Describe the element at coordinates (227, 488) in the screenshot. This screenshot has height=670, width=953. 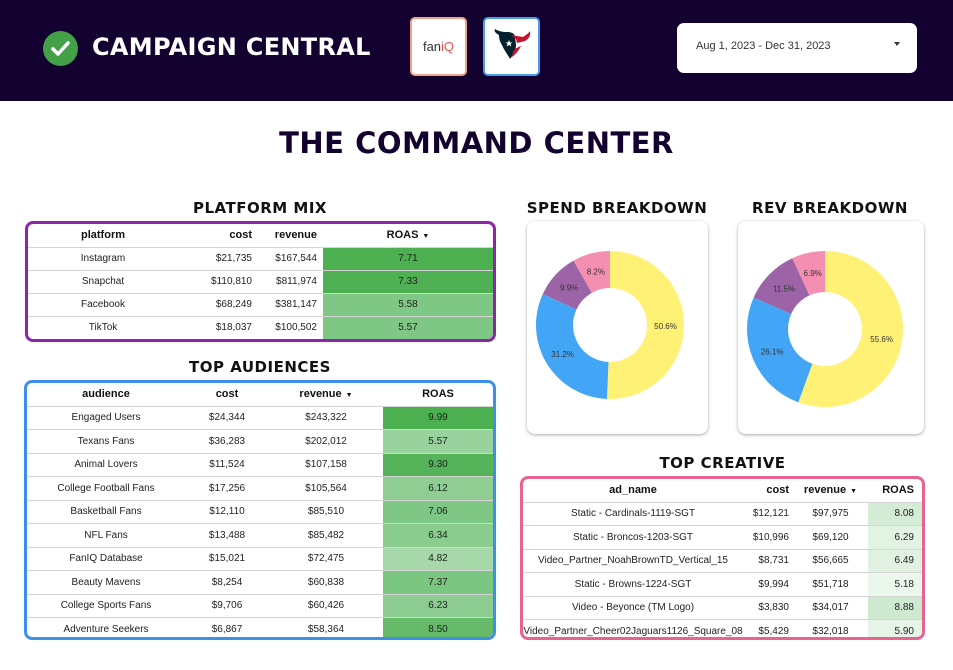
I see `cell-cost: $17,256` at that location.